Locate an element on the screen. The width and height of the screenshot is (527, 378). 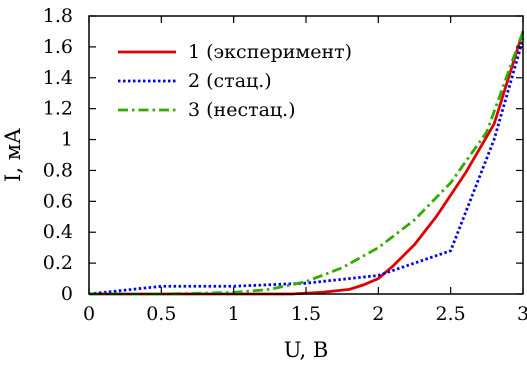
x-tick-label: 1 is located at coordinates (234, 314).